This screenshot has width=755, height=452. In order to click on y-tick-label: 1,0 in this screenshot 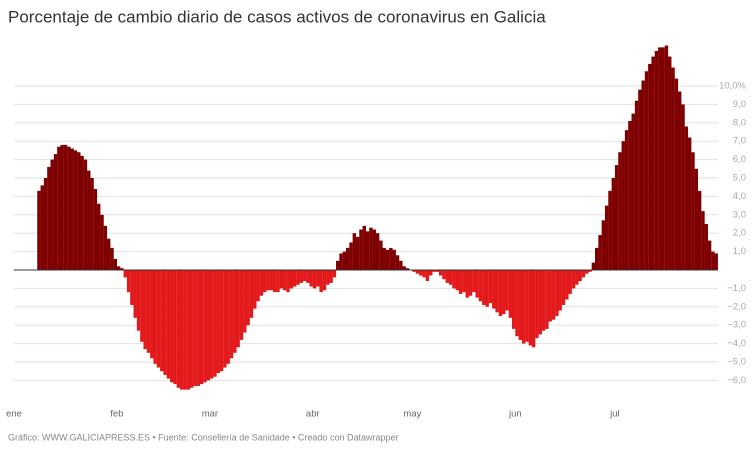, I will do `click(739, 251)`.